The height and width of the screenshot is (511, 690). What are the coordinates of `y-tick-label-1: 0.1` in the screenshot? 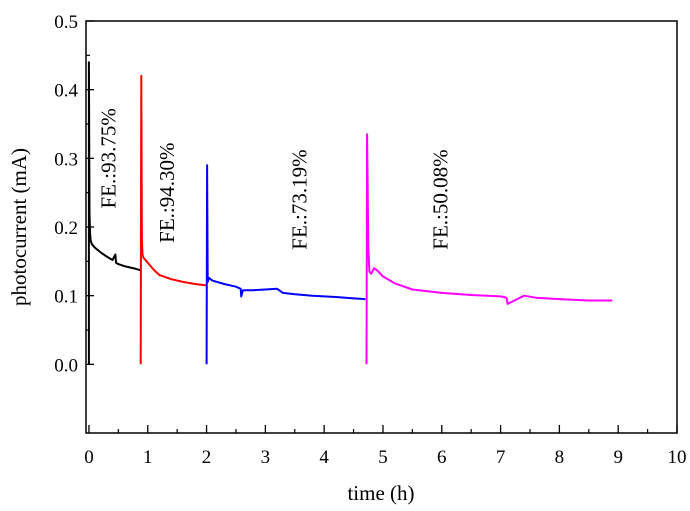 It's located at (66, 297).